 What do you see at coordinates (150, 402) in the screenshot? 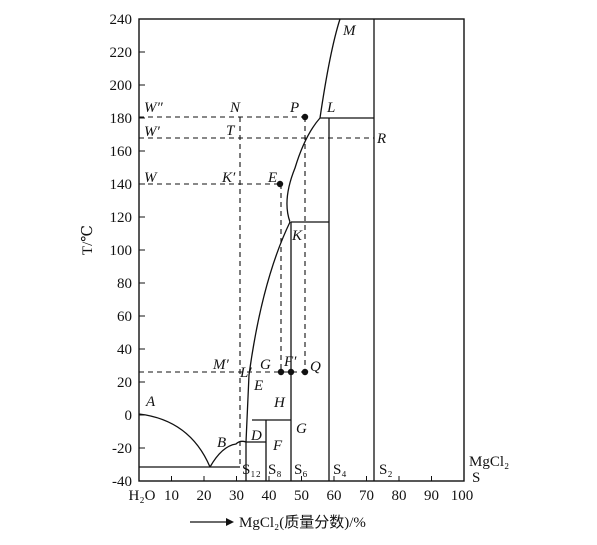
I see `label-A: A` at bounding box center [150, 402].